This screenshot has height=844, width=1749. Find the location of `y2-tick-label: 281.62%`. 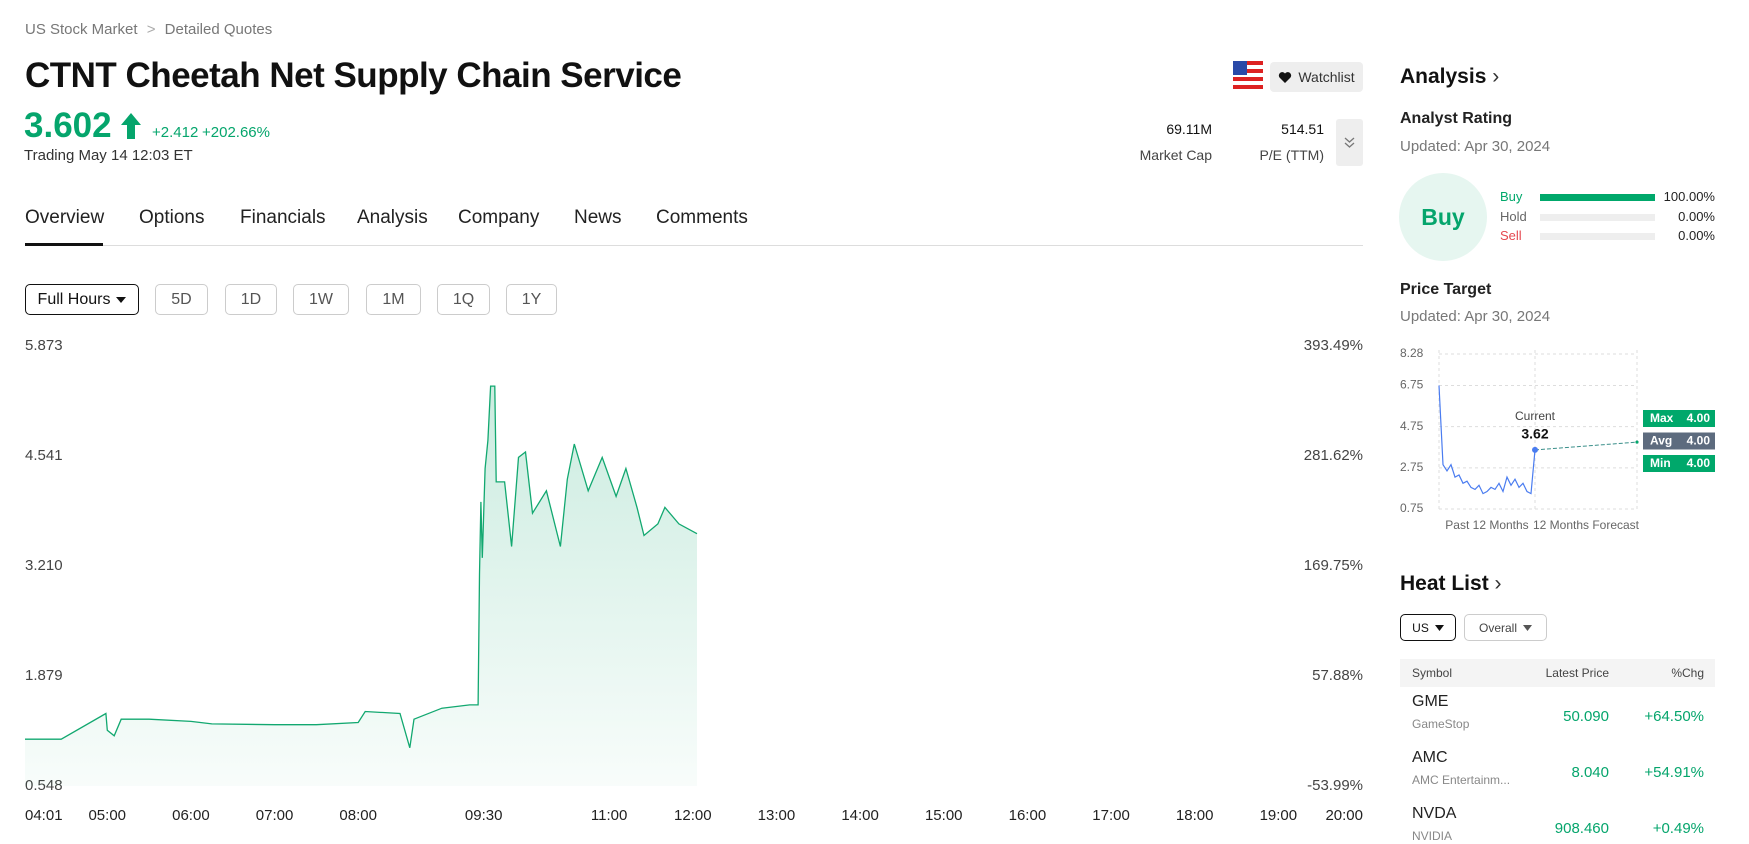

y2-tick-label: 281.62% is located at coordinates (1333, 455).